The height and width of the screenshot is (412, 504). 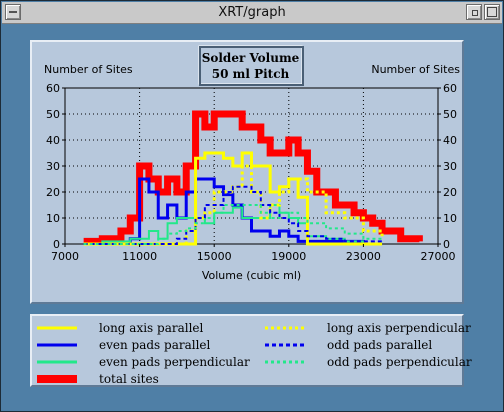 I want to click on x-tick-label: 19000, so click(x=288, y=256).